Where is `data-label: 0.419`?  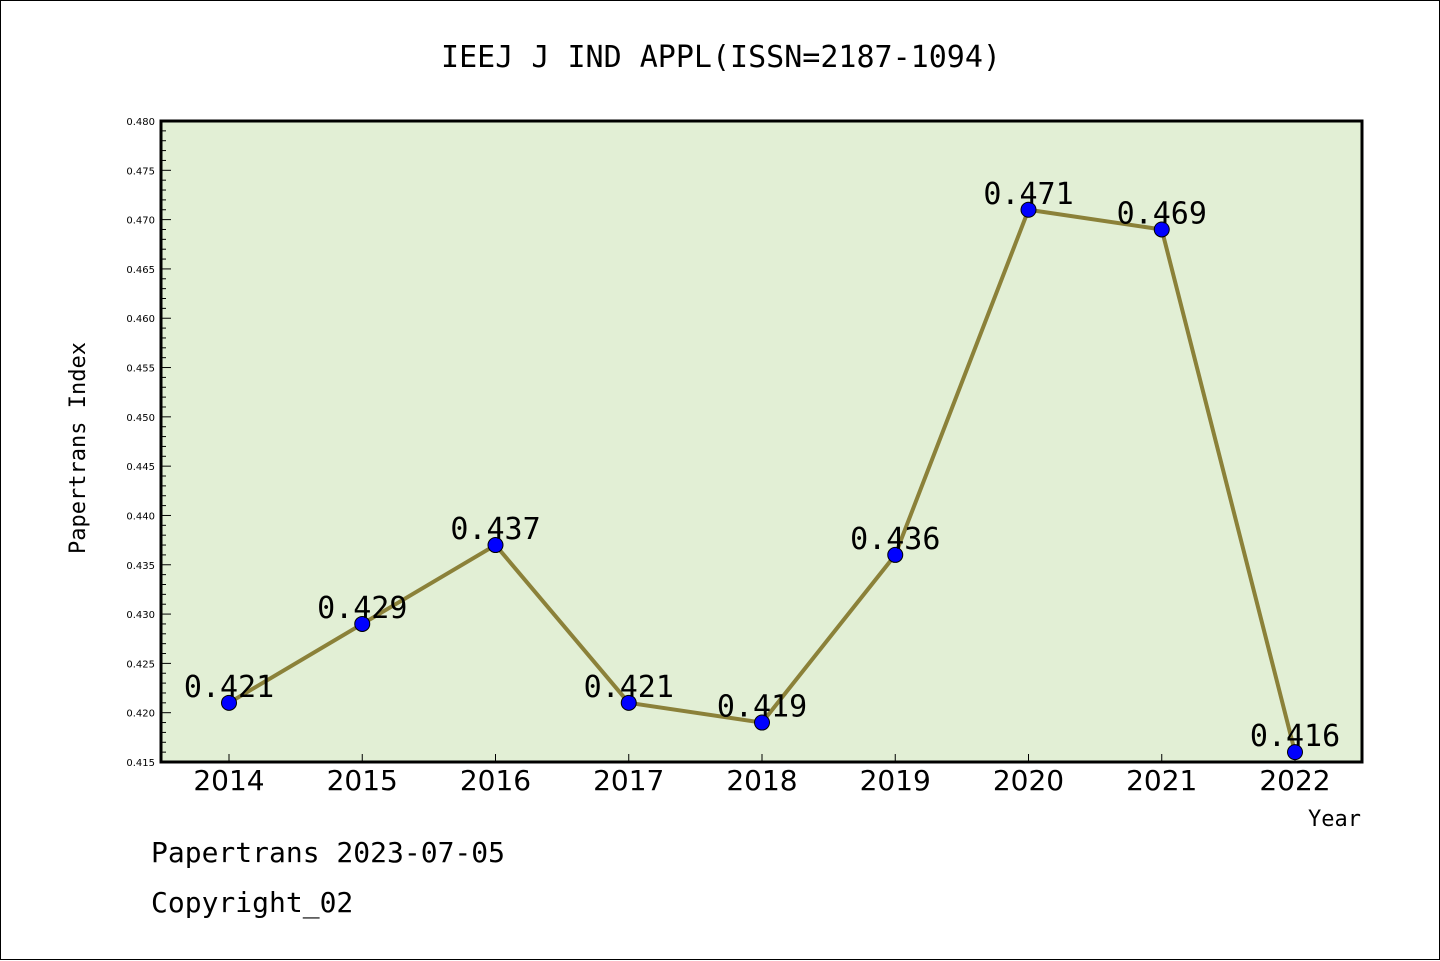
data-label: 0.419 is located at coordinates (762, 707).